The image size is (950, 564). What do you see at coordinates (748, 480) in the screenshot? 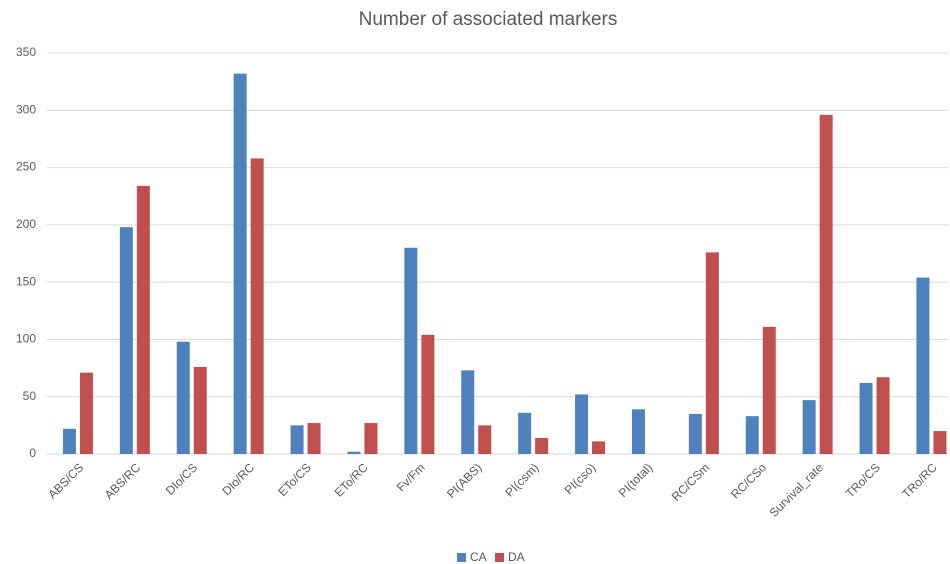
I see `x-tick-label: RC/CSo` at bounding box center [748, 480].